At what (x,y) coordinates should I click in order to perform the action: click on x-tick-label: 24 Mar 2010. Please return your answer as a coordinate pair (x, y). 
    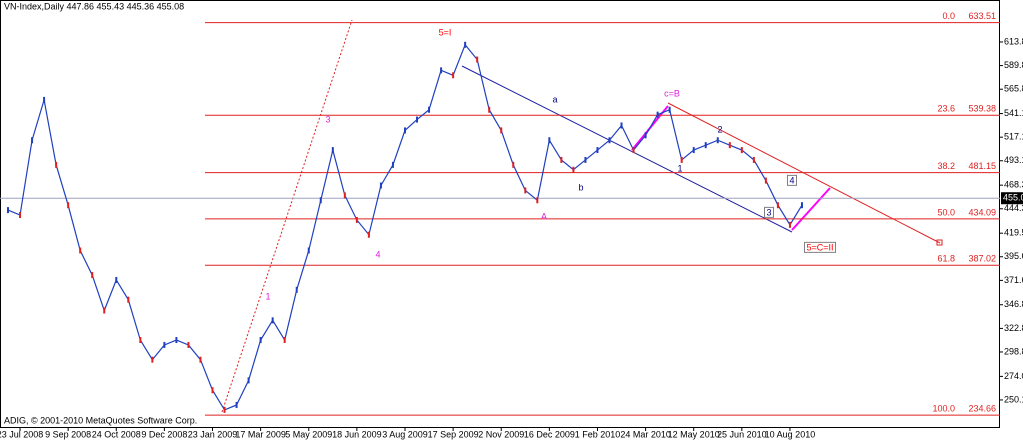
    Looking at the image, I should click on (645, 434).